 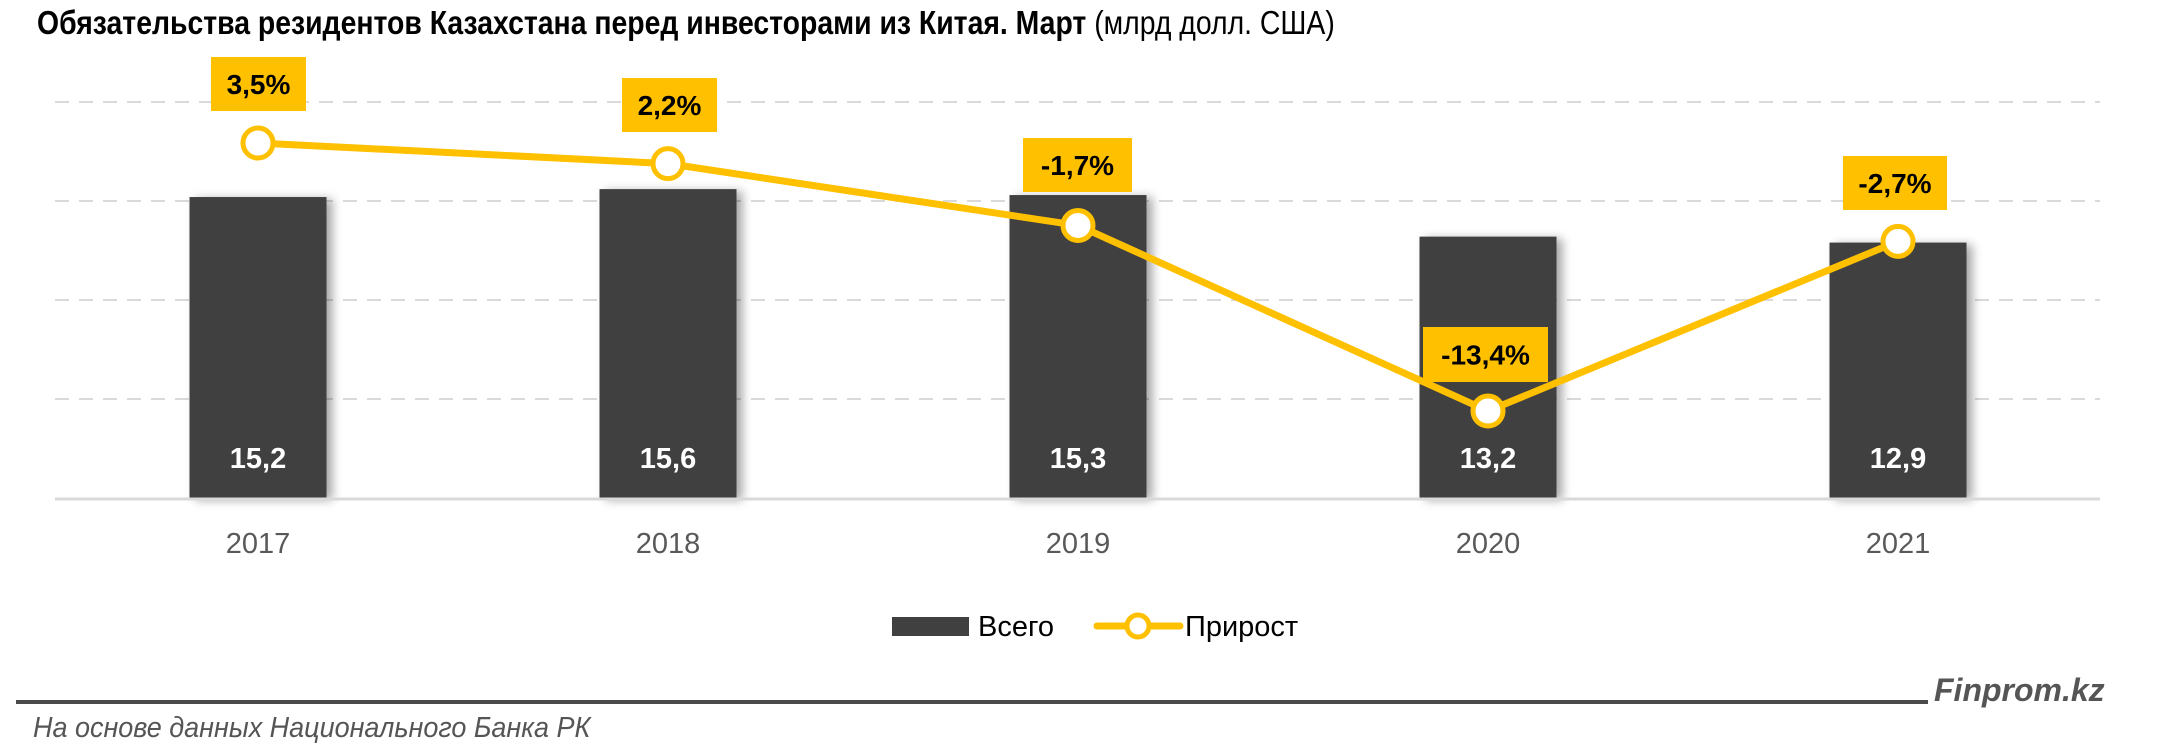 What do you see at coordinates (1210, 22) in the screenshot?
I see `chart-title-unit: (млрд долл. США)` at bounding box center [1210, 22].